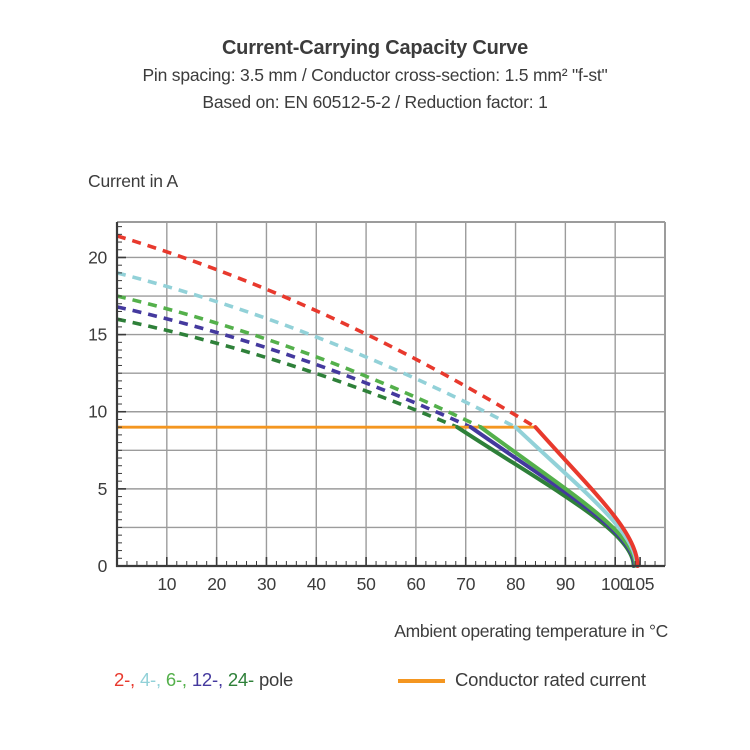 Image resolution: width=750 pixels, height=750 pixels. I want to click on y-tick-label: 0, so click(103, 566).